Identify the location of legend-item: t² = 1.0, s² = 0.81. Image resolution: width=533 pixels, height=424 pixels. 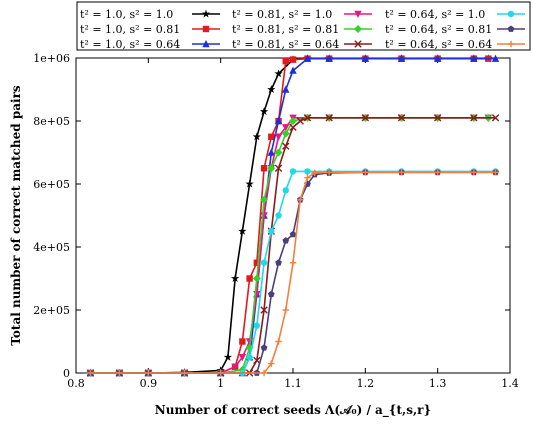
(150, 29).